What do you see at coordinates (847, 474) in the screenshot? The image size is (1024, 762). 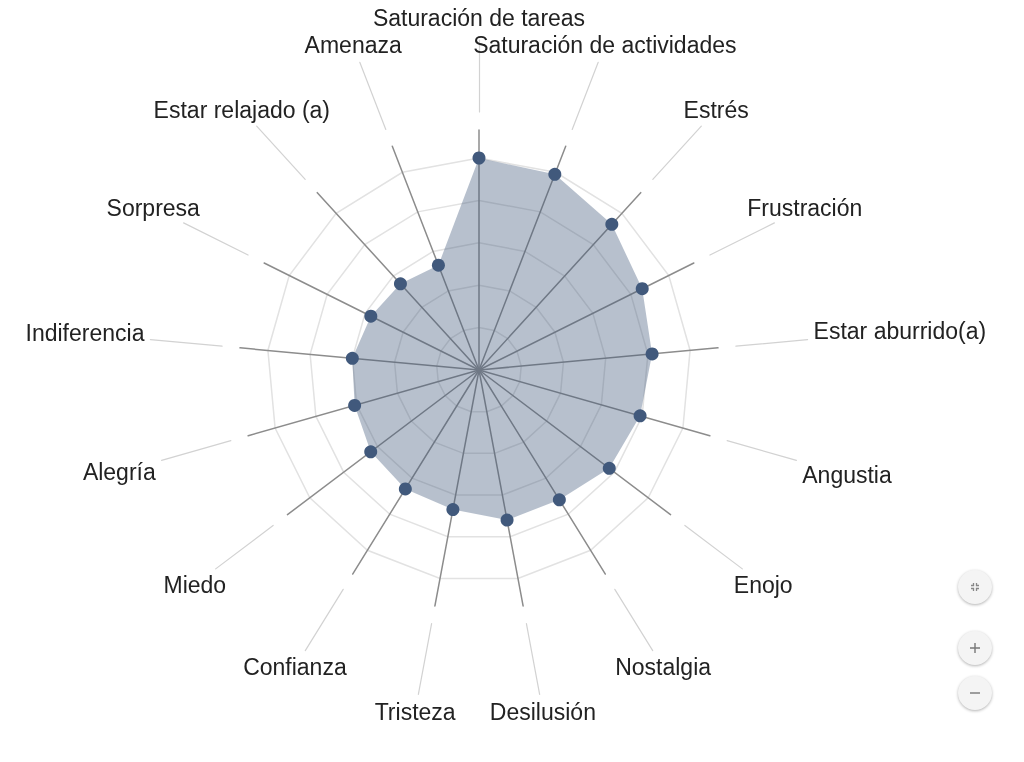 I see `spoke-label: Angustia` at bounding box center [847, 474].